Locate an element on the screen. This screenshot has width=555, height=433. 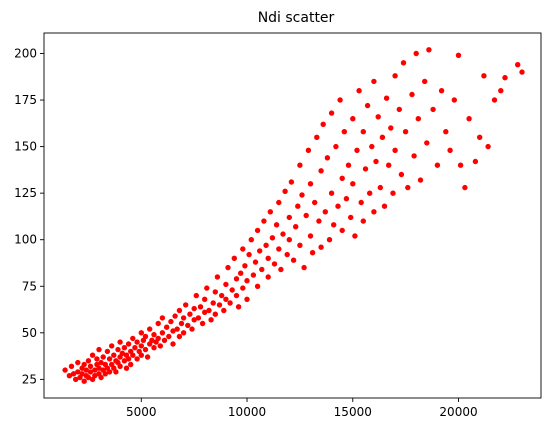
x-tick-label: 10000 is located at coordinates (247, 412).